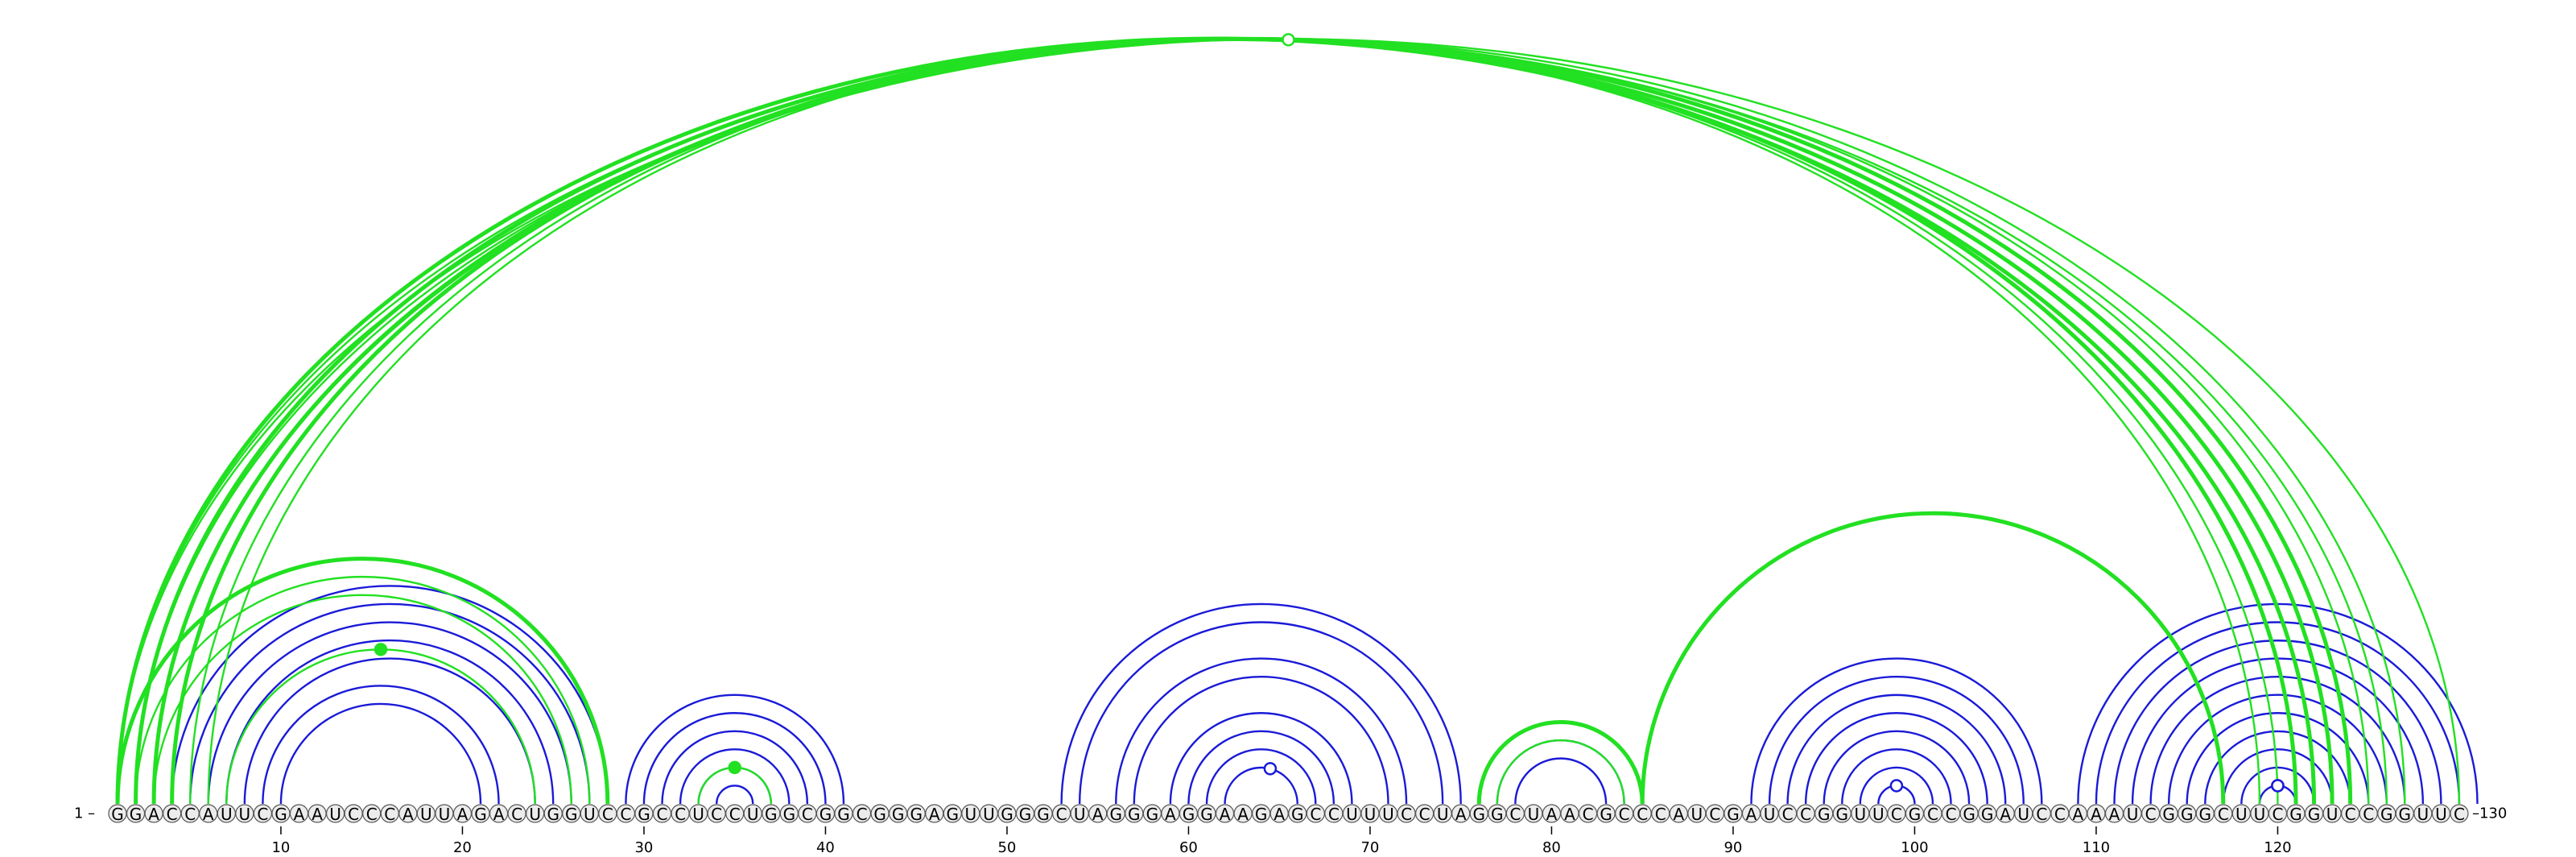  I want to click on tick-label: 70, so click(1369, 847).